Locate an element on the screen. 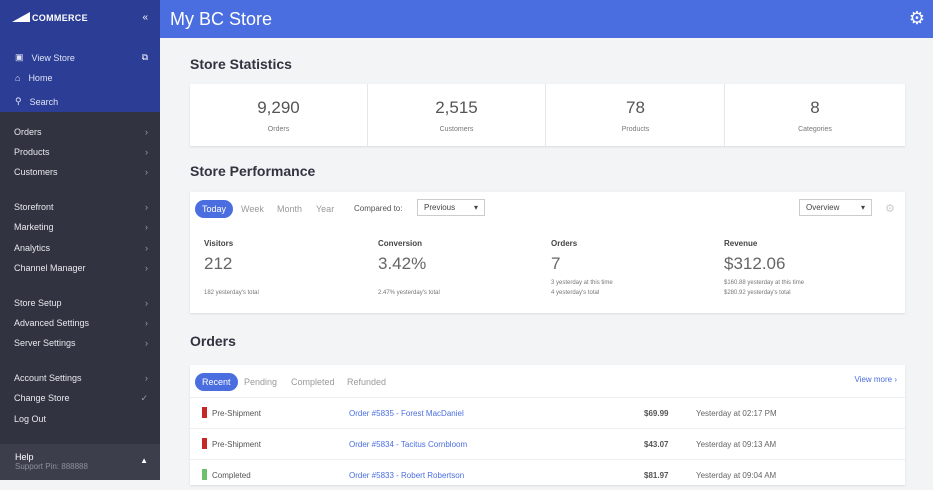 This screenshot has height=490, width=933. settings-gear-icon: ⚙ is located at coordinates (890, 209).